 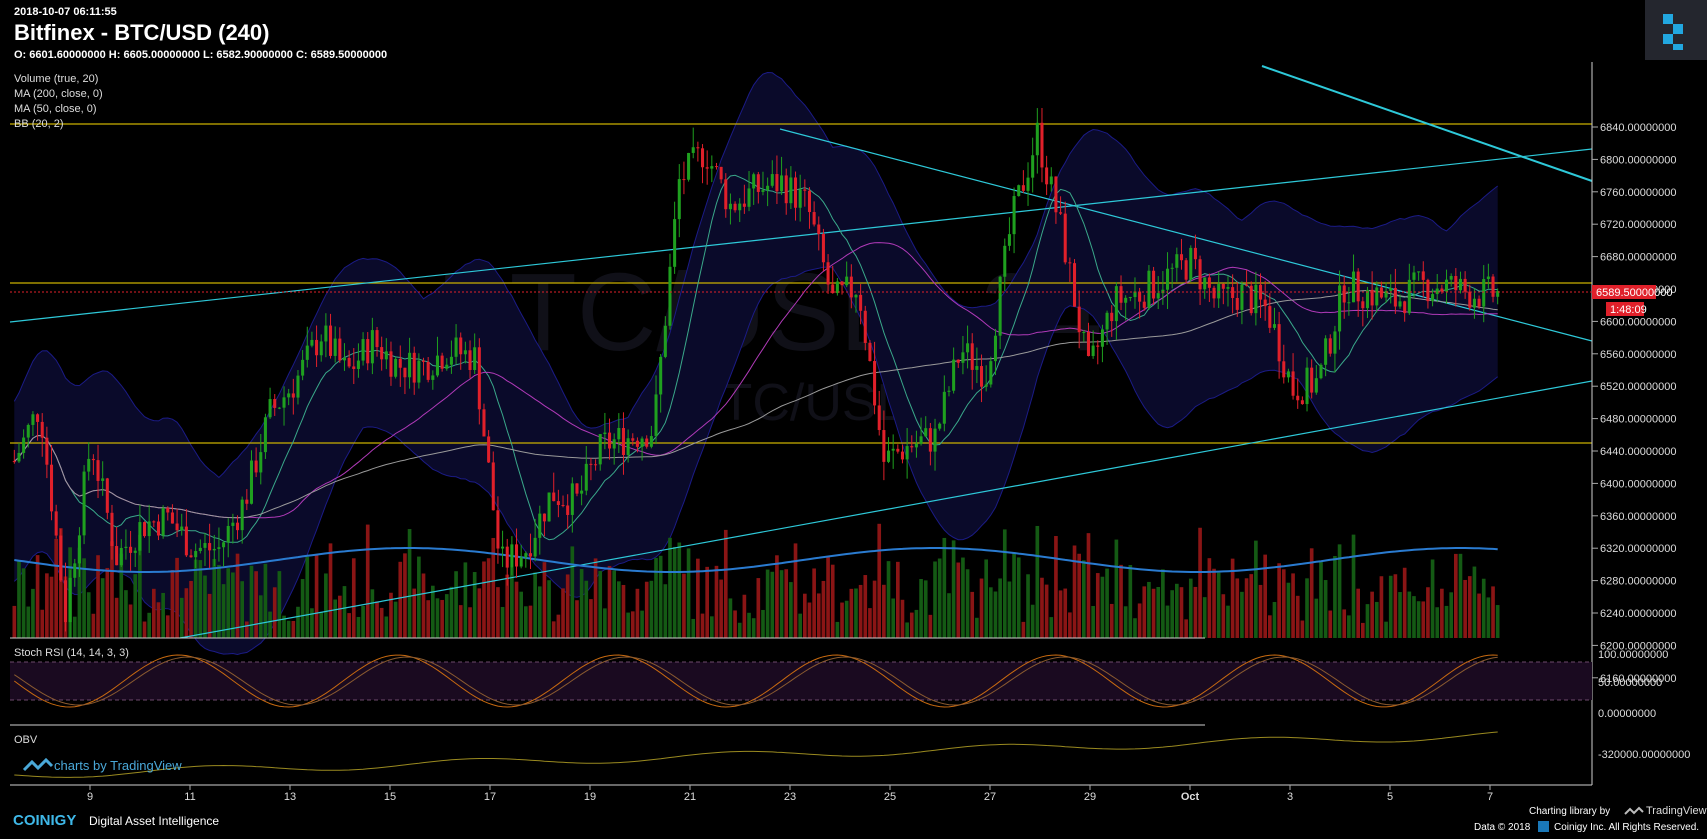 What do you see at coordinates (44, 820) in the screenshot?
I see `coinigy-logo: COINIGY` at bounding box center [44, 820].